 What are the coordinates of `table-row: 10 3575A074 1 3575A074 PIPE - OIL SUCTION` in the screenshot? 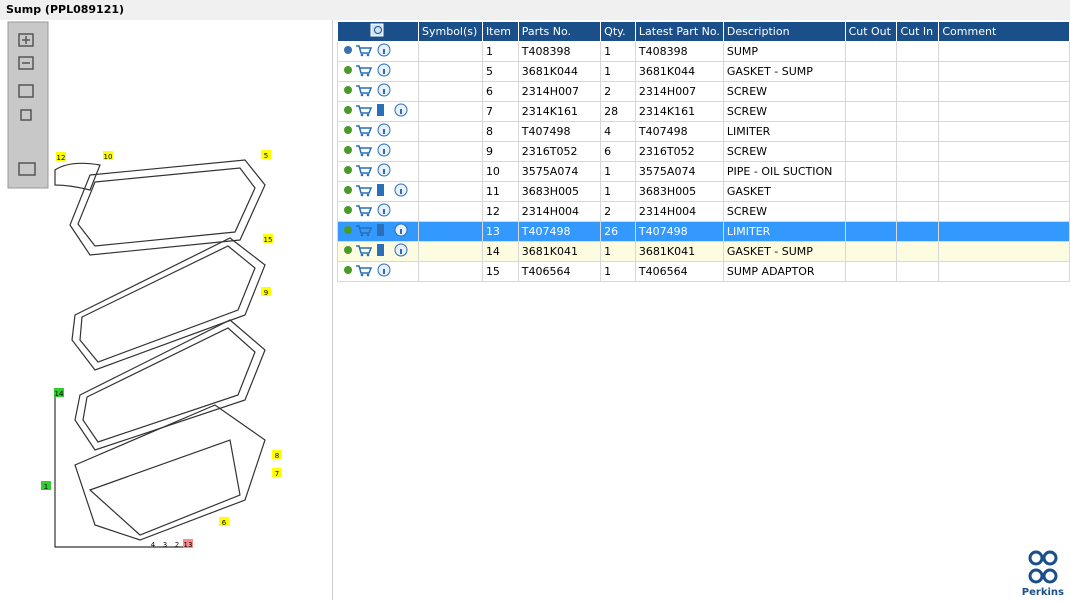 It's located at (703, 171).